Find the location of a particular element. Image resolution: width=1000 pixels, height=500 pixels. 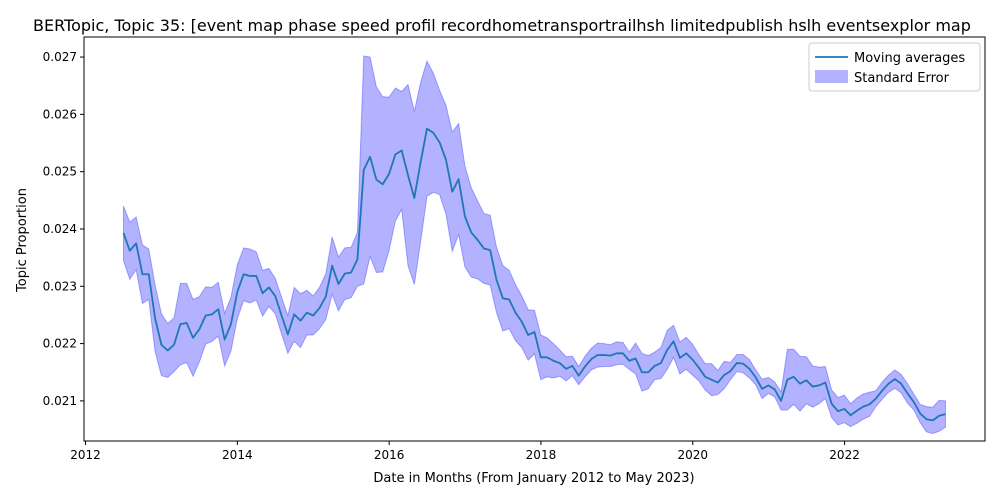

y-tick-label: 0.023 is located at coordinates (60, 286).